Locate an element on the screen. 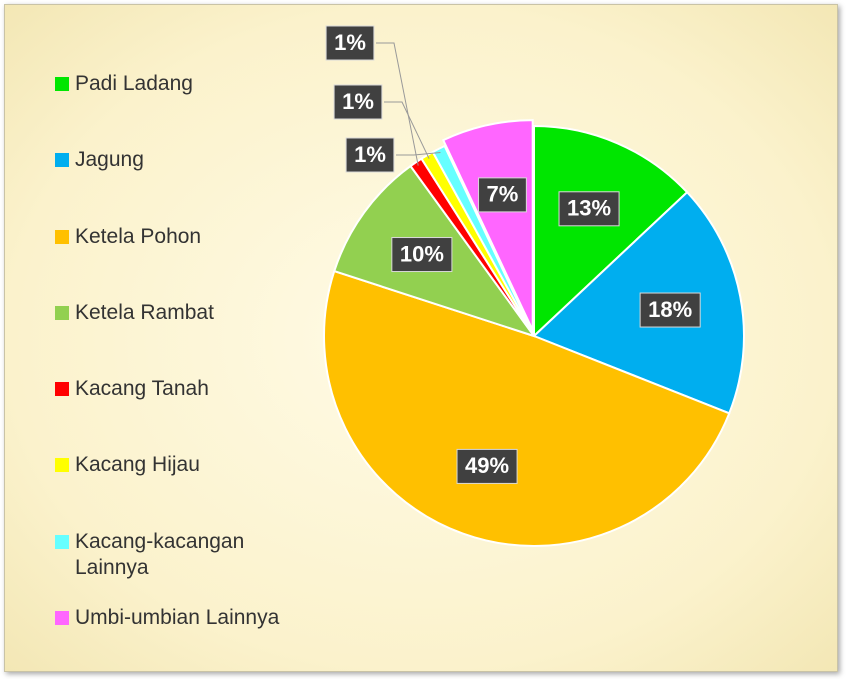 This screenshot has height=679, width=846. legend-item: Kacang Tanah is located at coordinates (180, 389).